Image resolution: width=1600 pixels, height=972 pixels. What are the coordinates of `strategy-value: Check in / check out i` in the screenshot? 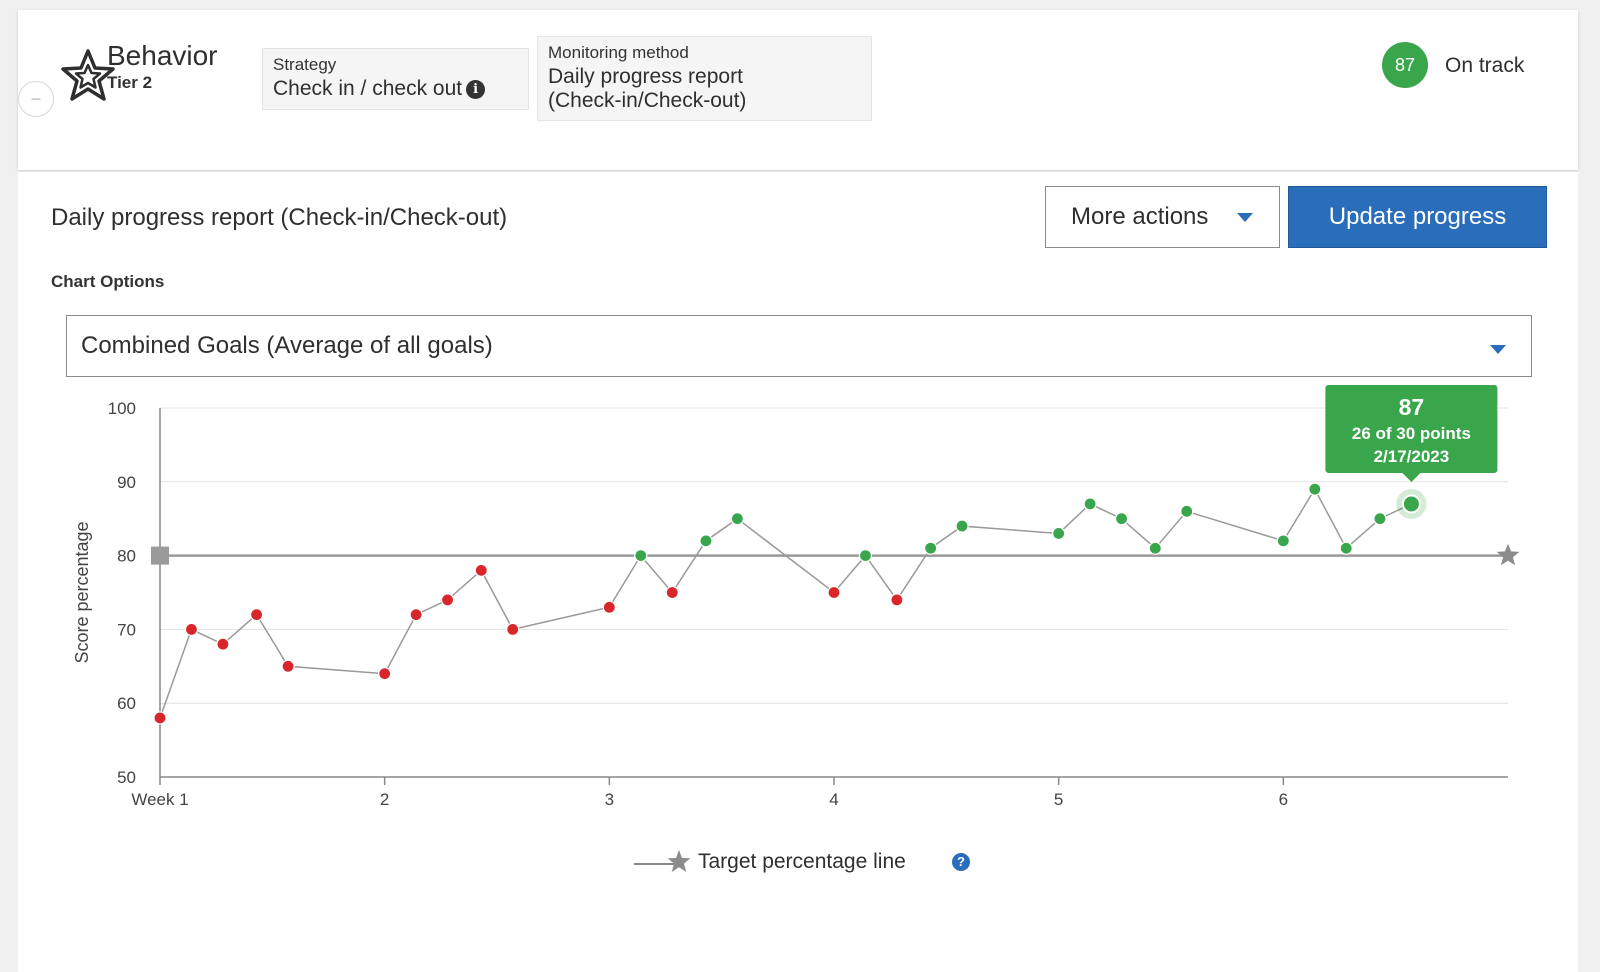 It's located at (395, 89).